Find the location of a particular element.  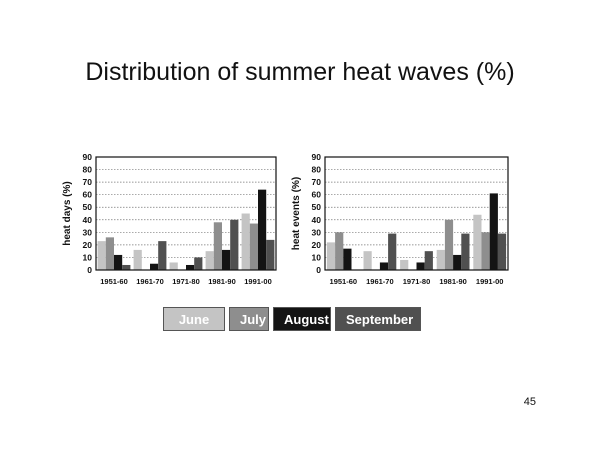

legend-item-july: July is located at coordinates (249, 319).